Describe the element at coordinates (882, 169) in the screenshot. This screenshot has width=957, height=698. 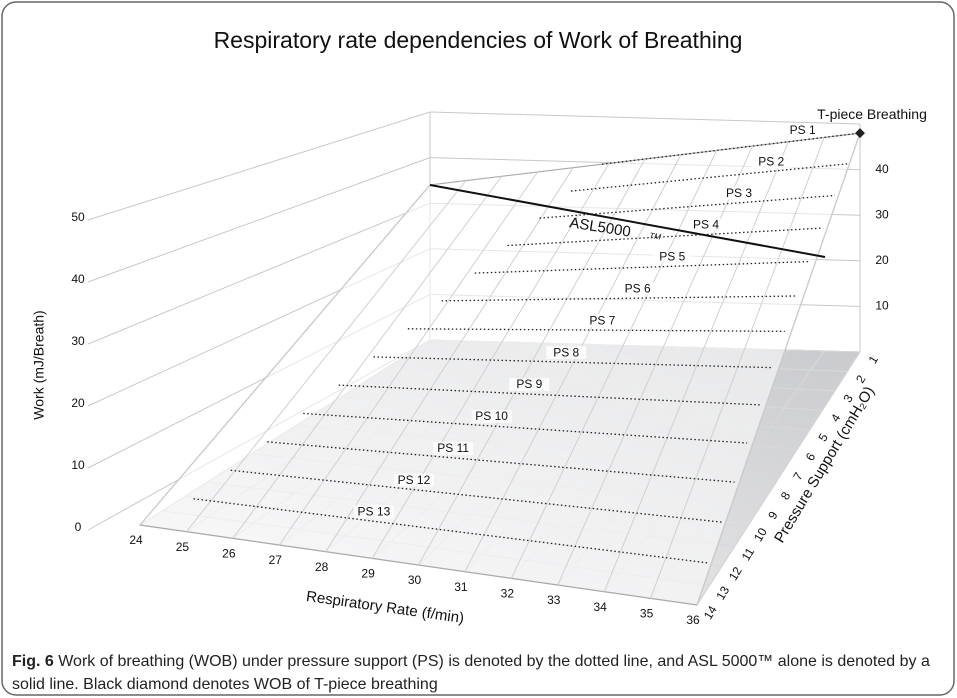
I see `z-back-tick-label: 40` at that location.